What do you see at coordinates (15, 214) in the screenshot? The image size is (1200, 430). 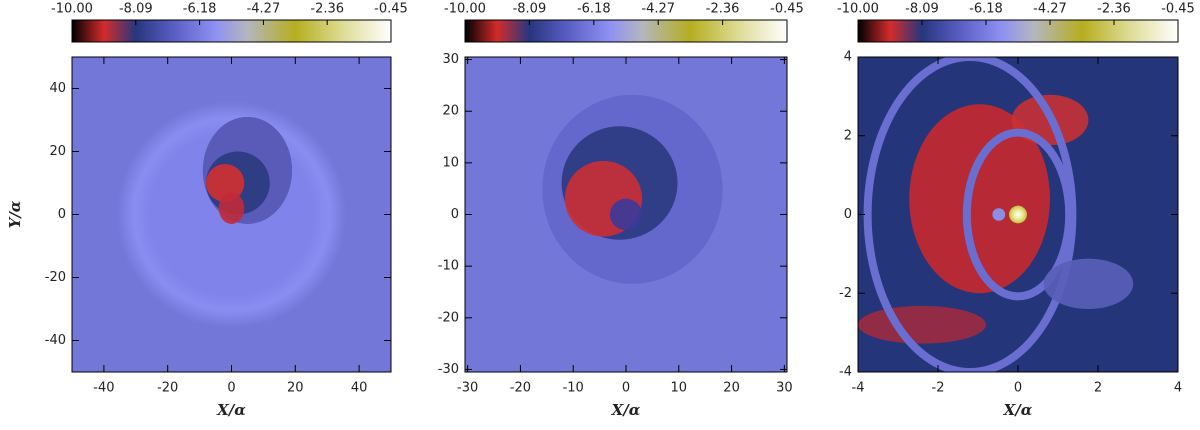 I see `y-axis-label: Y/α` at bounding box center [15, 214].